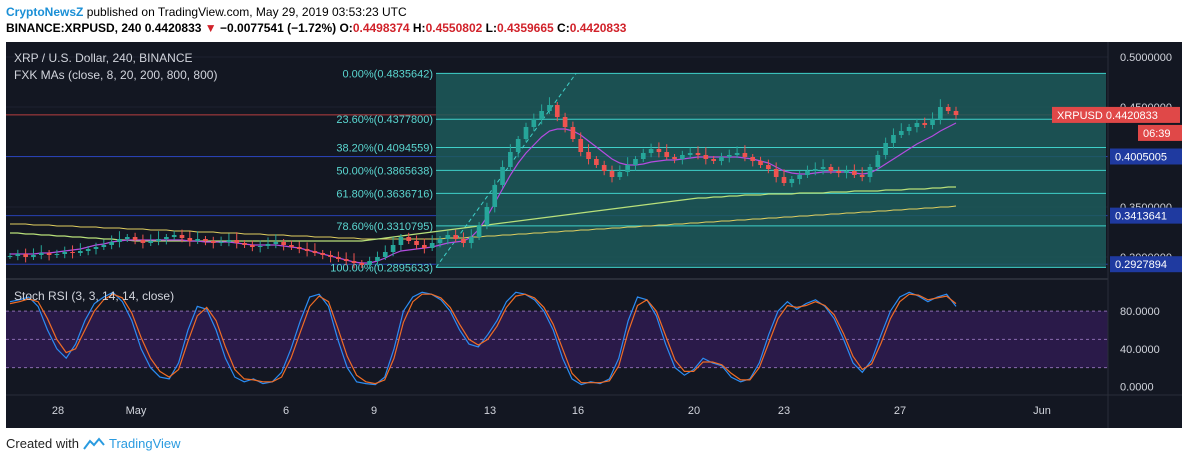 Image resolution: width=1188 pixels, height=462 pixels. Describe the element at coordinates (58, 411) in the screenshot. I see `time-tick-label: 28` at that location.